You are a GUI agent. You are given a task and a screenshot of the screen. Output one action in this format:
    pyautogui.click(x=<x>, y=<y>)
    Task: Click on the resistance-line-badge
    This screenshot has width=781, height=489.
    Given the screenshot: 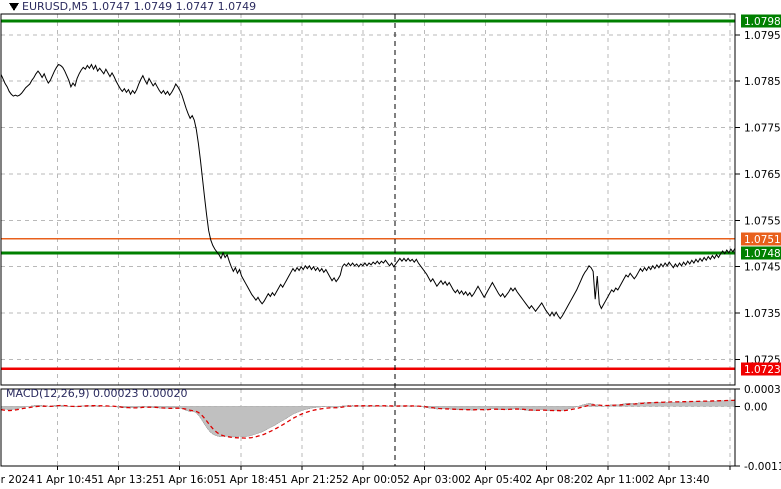 What is the action you would take?
    pyautogui.click(x=761, y=239)
    